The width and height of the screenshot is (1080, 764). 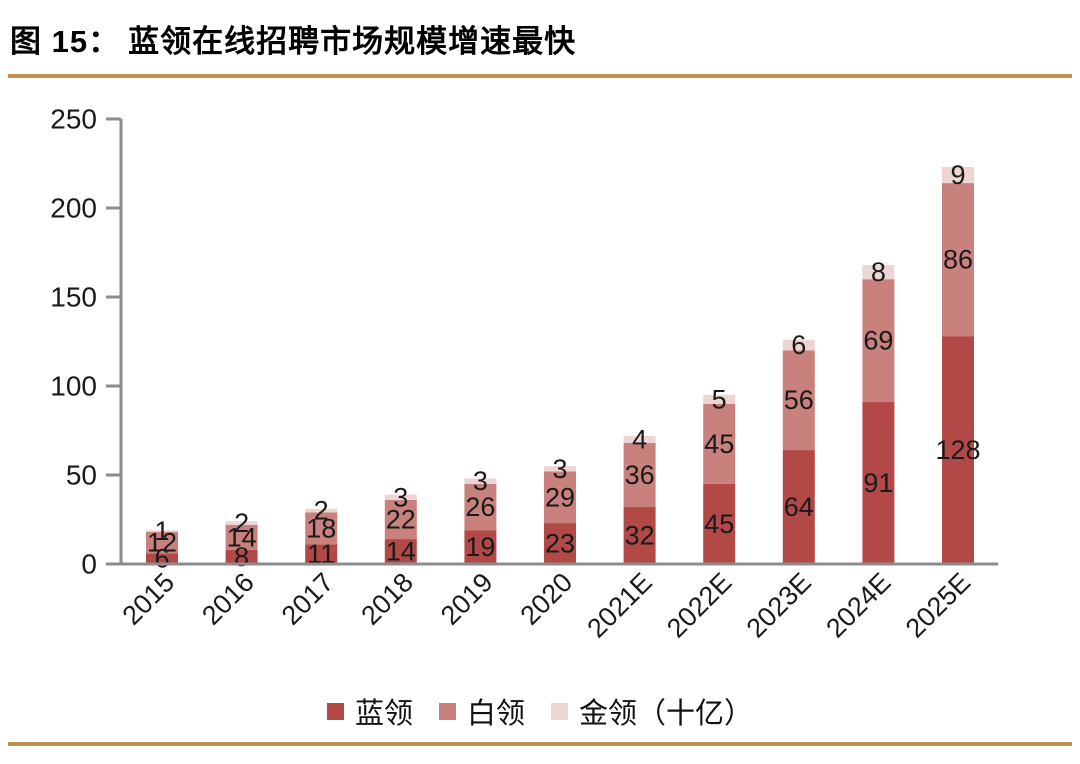 I want to click on bar-value-label: 91, so click(x=878, y=483).